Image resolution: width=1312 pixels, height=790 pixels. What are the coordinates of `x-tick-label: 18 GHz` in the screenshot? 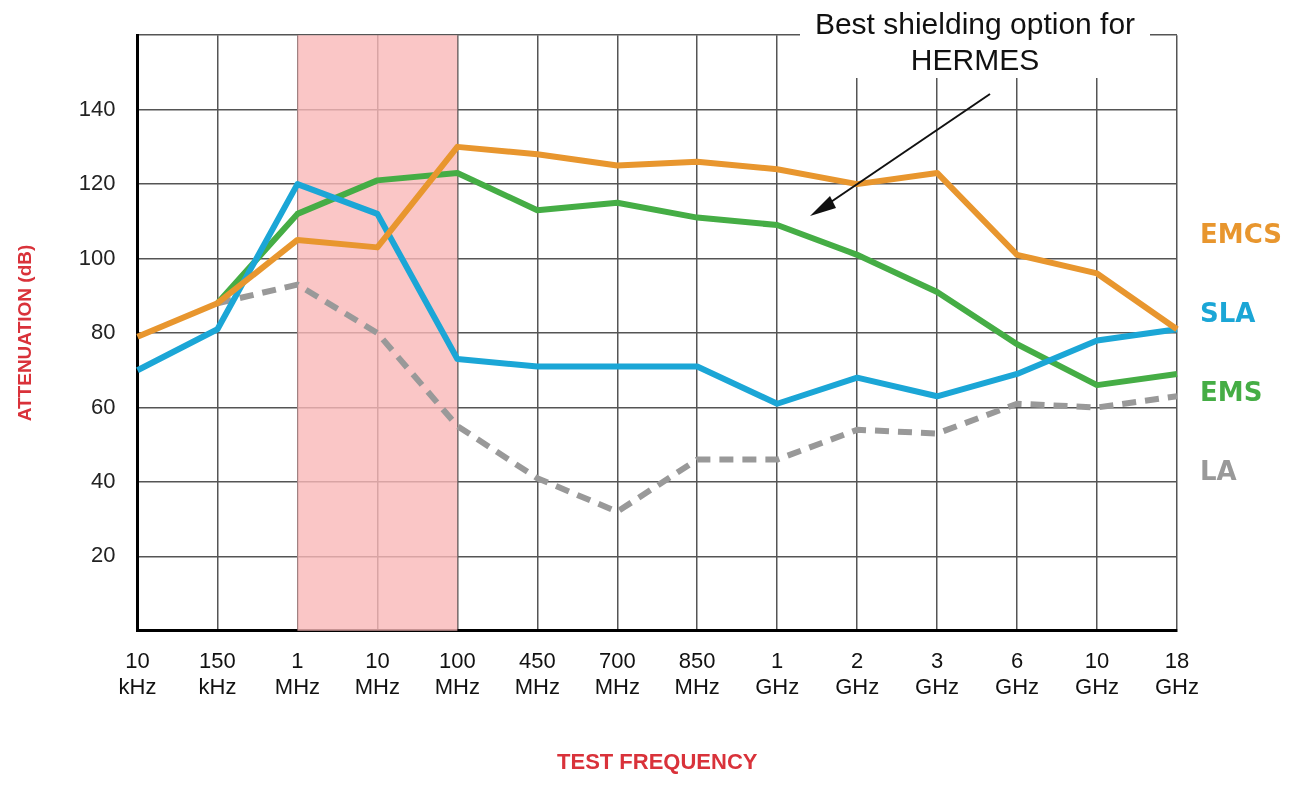 It's located at (1177, 674).